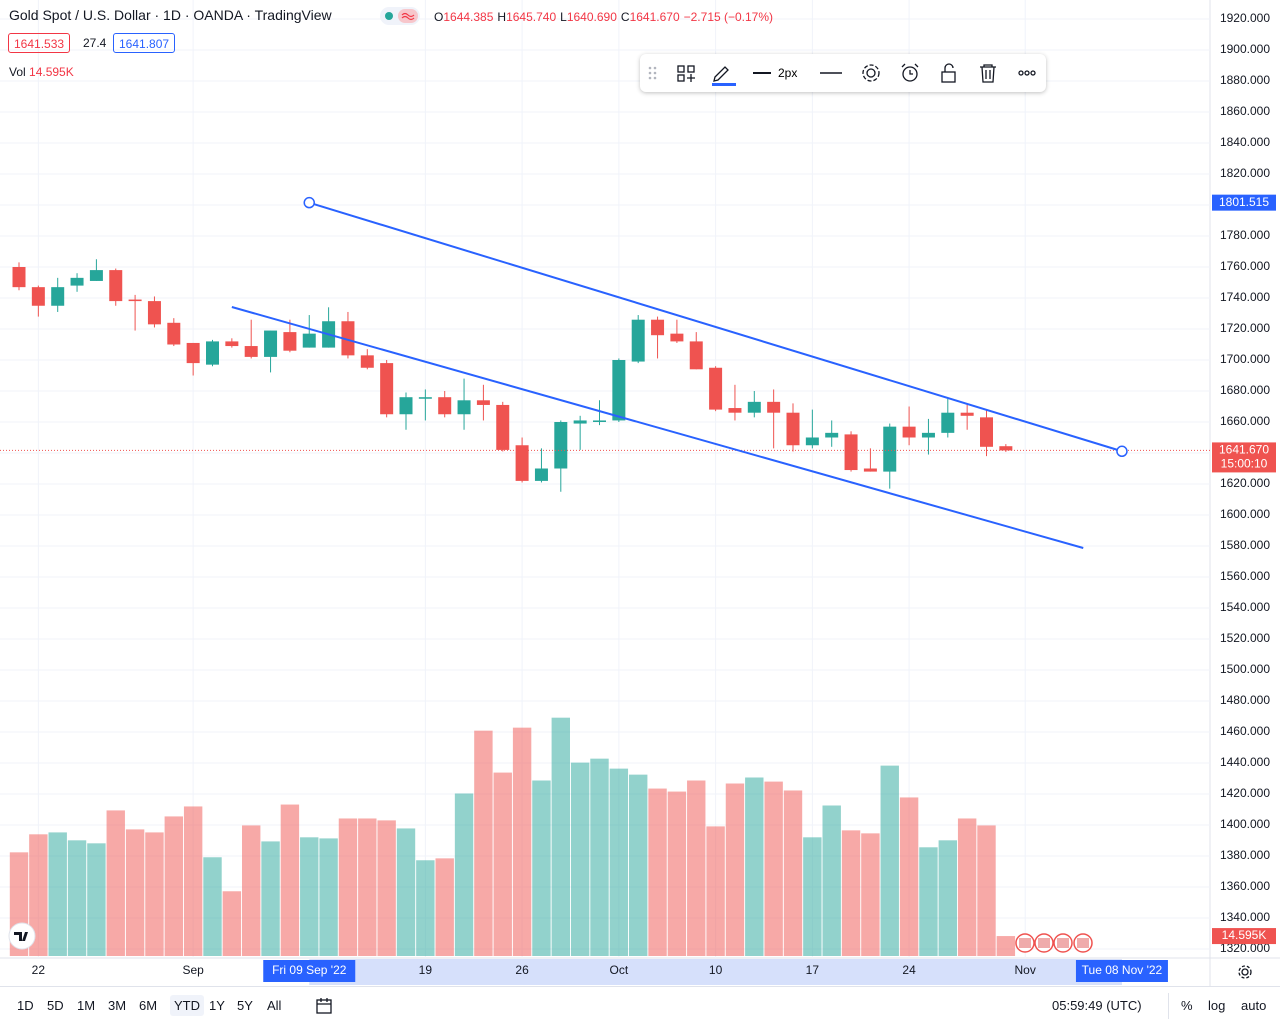  Describe the element at coordinates (1245, 235) in the screenshot. I see `y-tick-label: 1780.000` at that location.